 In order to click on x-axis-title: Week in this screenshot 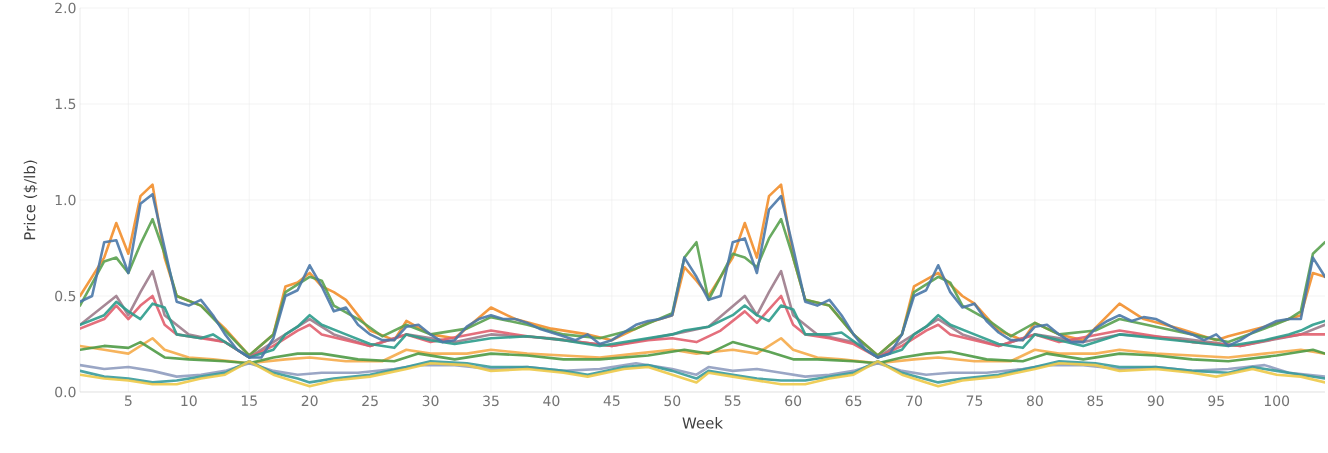, I will do `click(703, 423)`.